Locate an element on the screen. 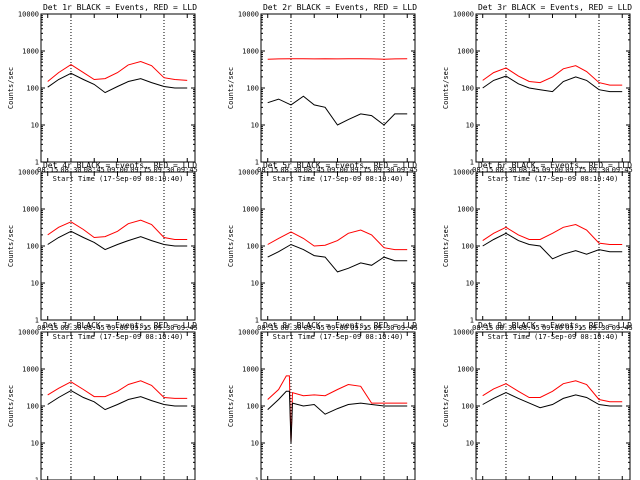 The width and height of the screenshot is (640, 480). panel-title: Det 7r BLACK = Events, RED = LLD is located at coordinates (120, 325).